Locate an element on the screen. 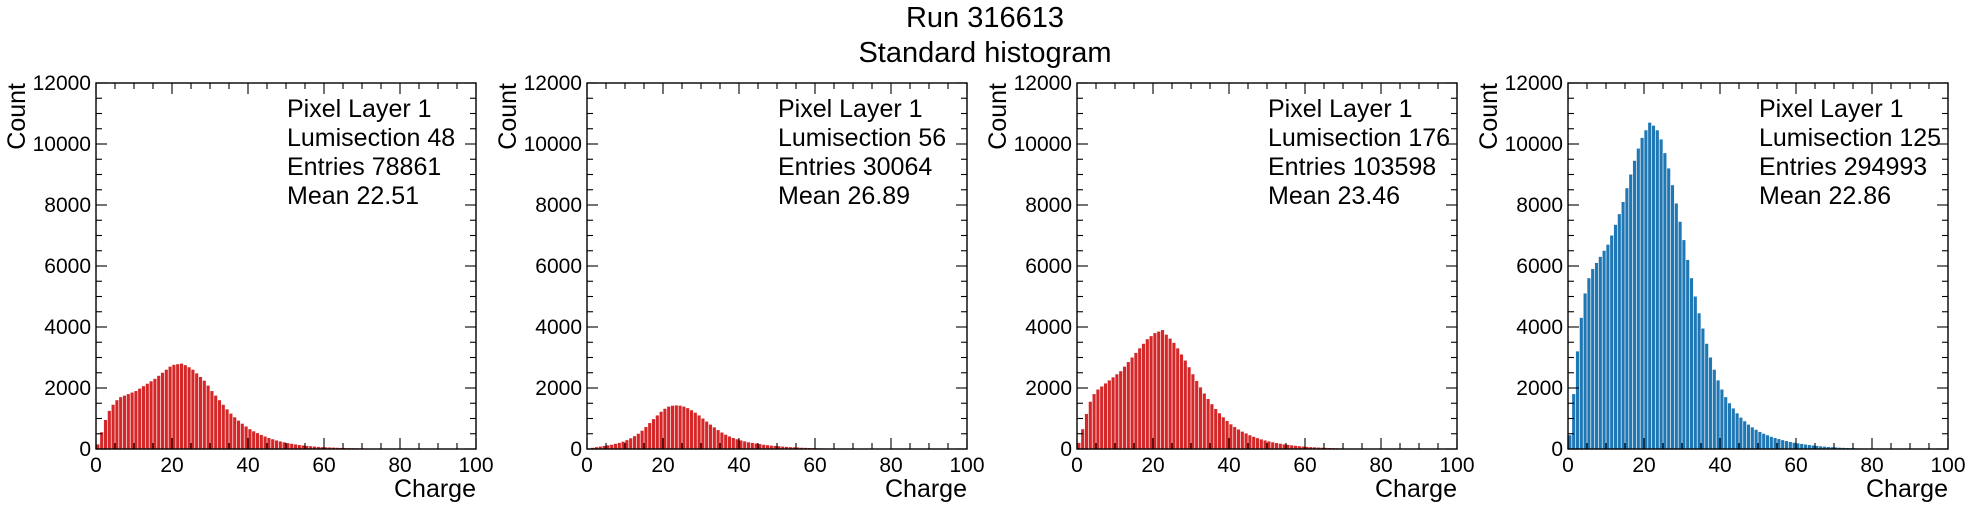 This screenshot has height=507, width=1971. x-tick-label: 100 is located at coordinates (475, 465).